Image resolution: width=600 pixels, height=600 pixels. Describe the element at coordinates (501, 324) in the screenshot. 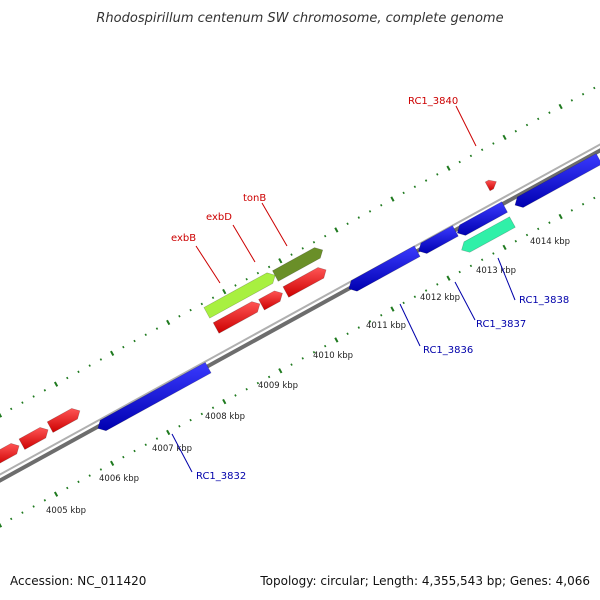

I see `gene-label-rc1-3837: RC1_3837` at that location.